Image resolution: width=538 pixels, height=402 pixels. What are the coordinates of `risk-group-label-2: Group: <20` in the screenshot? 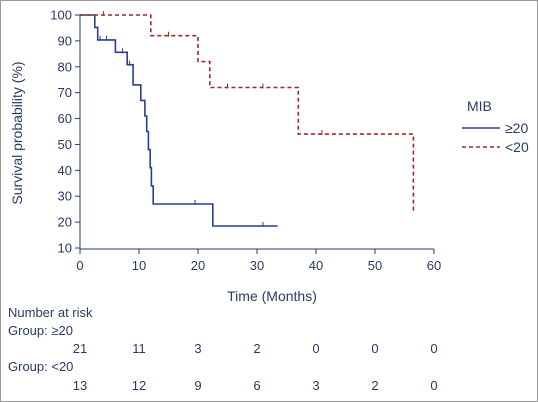 It's located at (40, 366).